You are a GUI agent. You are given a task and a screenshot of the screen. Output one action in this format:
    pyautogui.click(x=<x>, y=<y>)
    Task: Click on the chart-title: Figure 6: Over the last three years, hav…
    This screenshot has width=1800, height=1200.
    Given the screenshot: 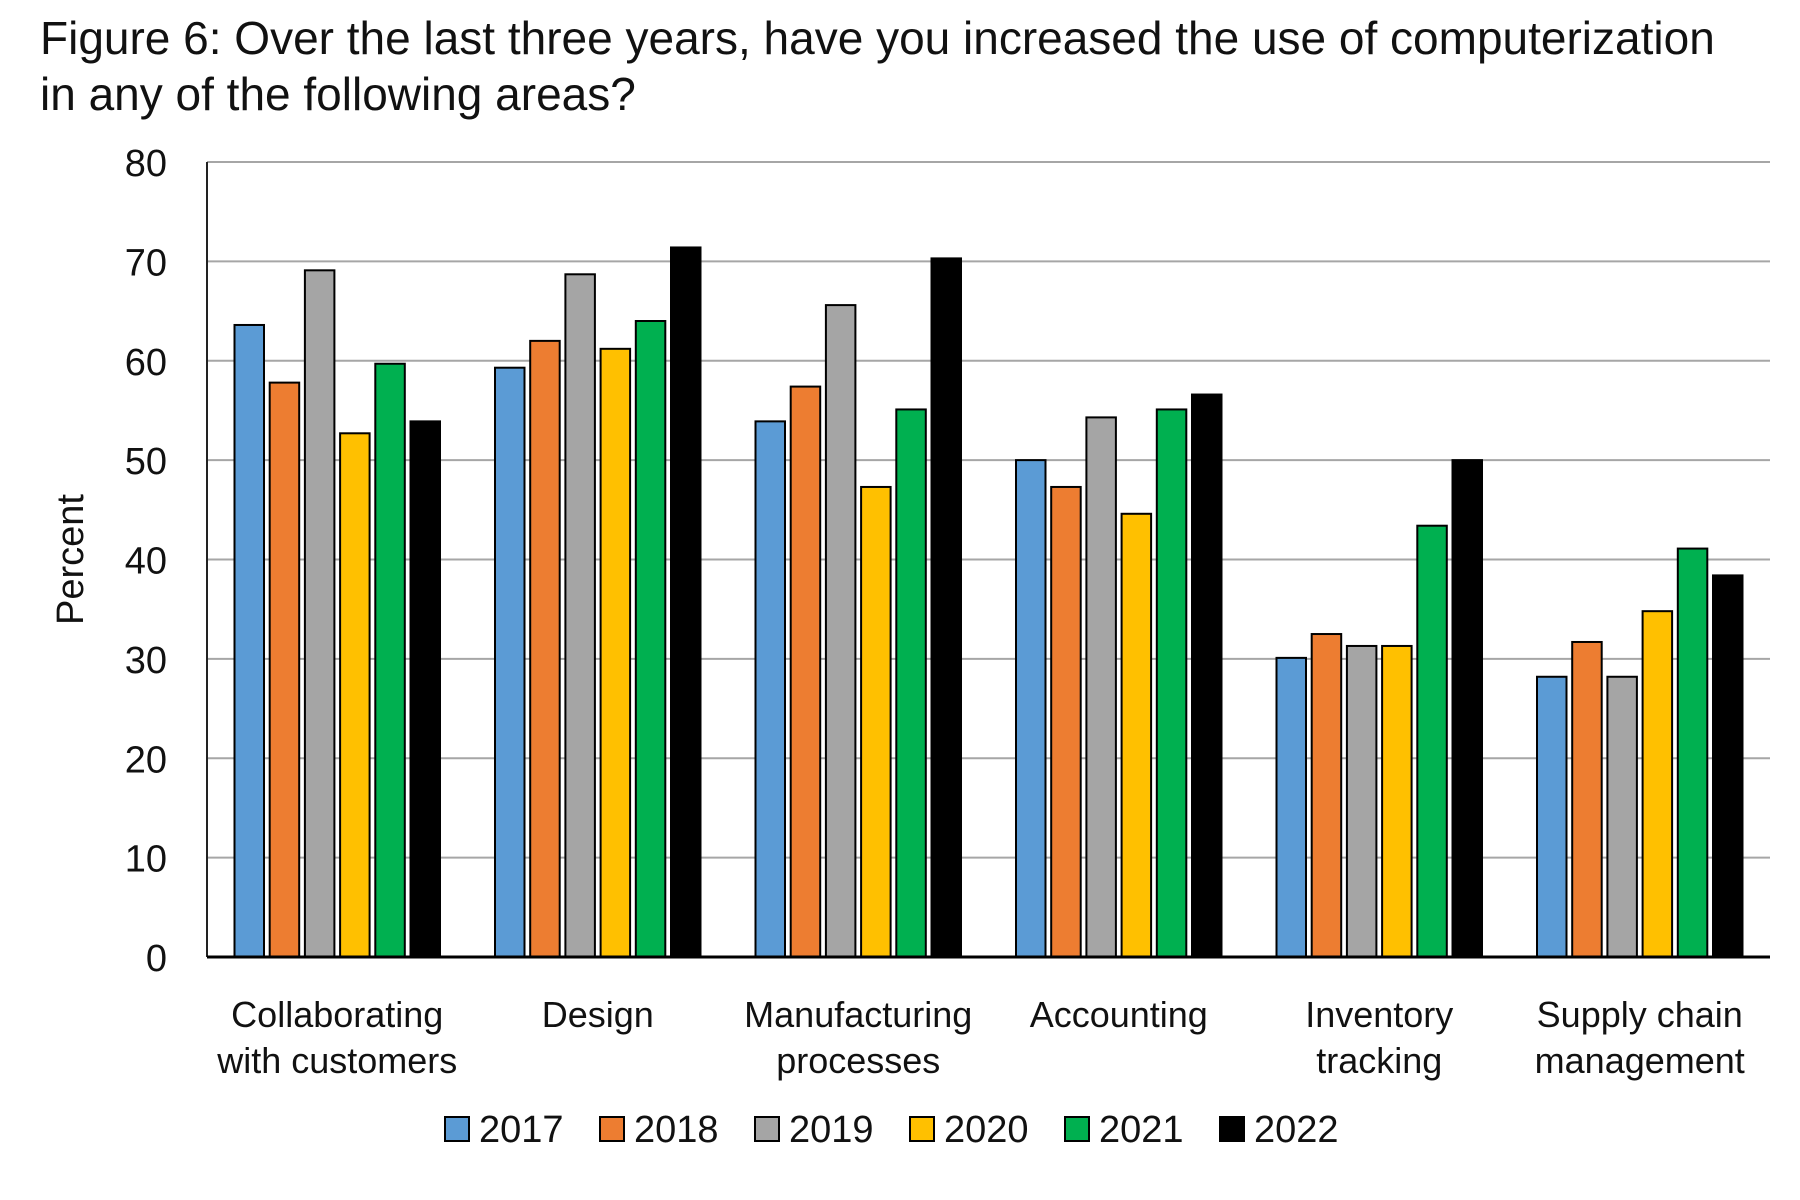 What is the action you would take?
    pyautogui.click(x=877, y=66)
    